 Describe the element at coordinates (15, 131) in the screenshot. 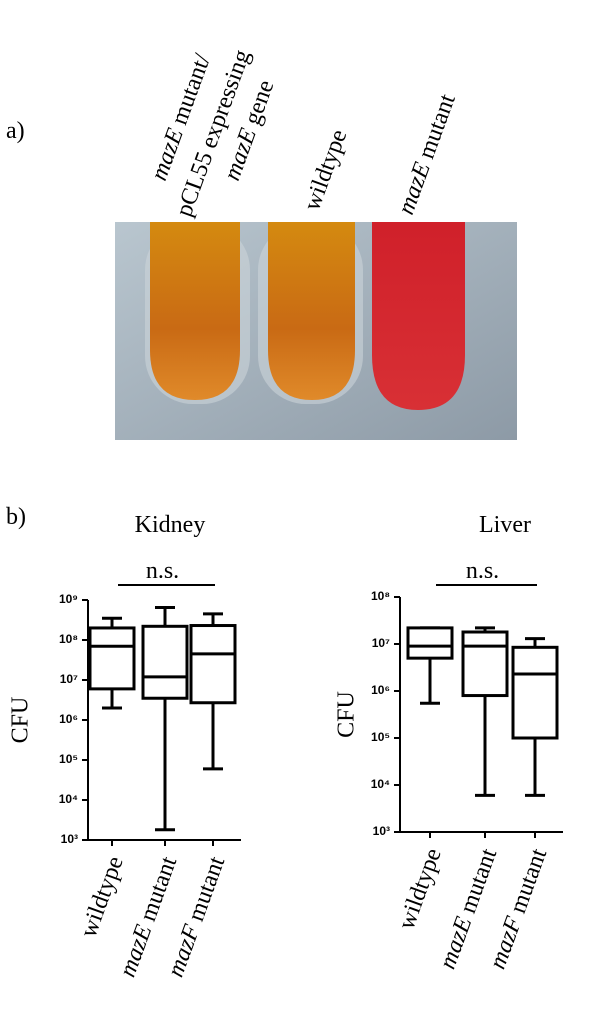

I see `panel-label: a)` at that location.